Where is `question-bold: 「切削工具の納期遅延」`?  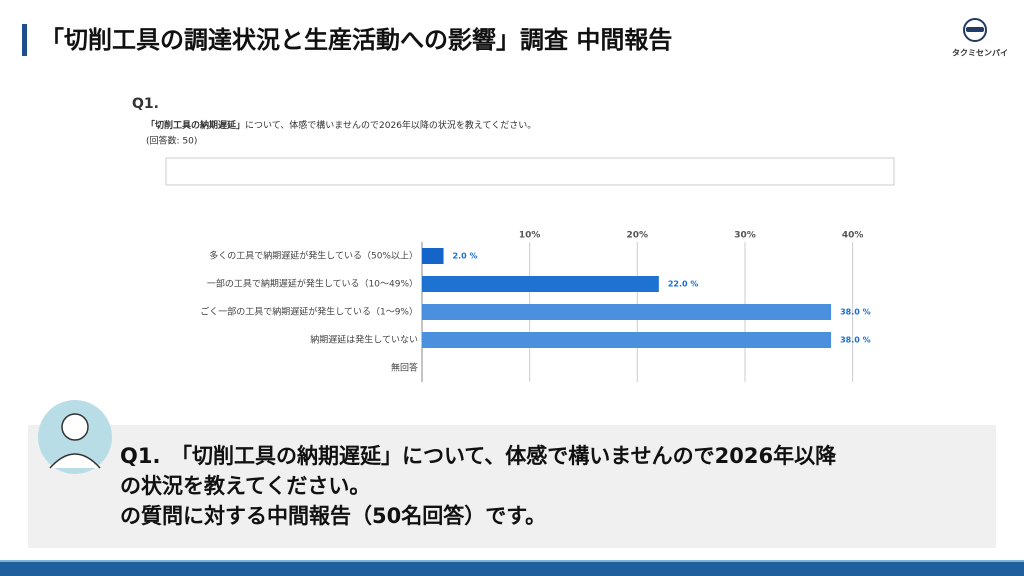
question-bold: 「切削工具の納期遅延」 is located at coordinates (195, 125).